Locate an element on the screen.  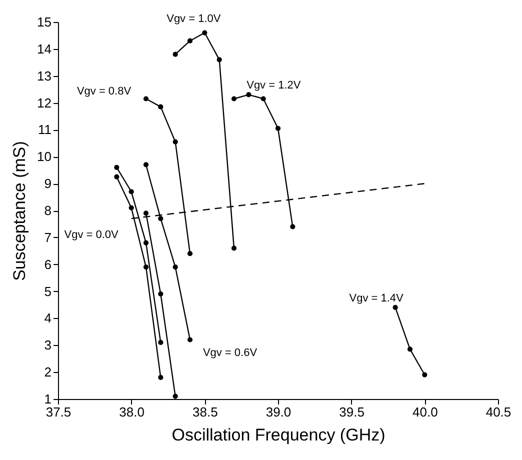
y-tick-label: 15 is located at coordinates (44, 22).